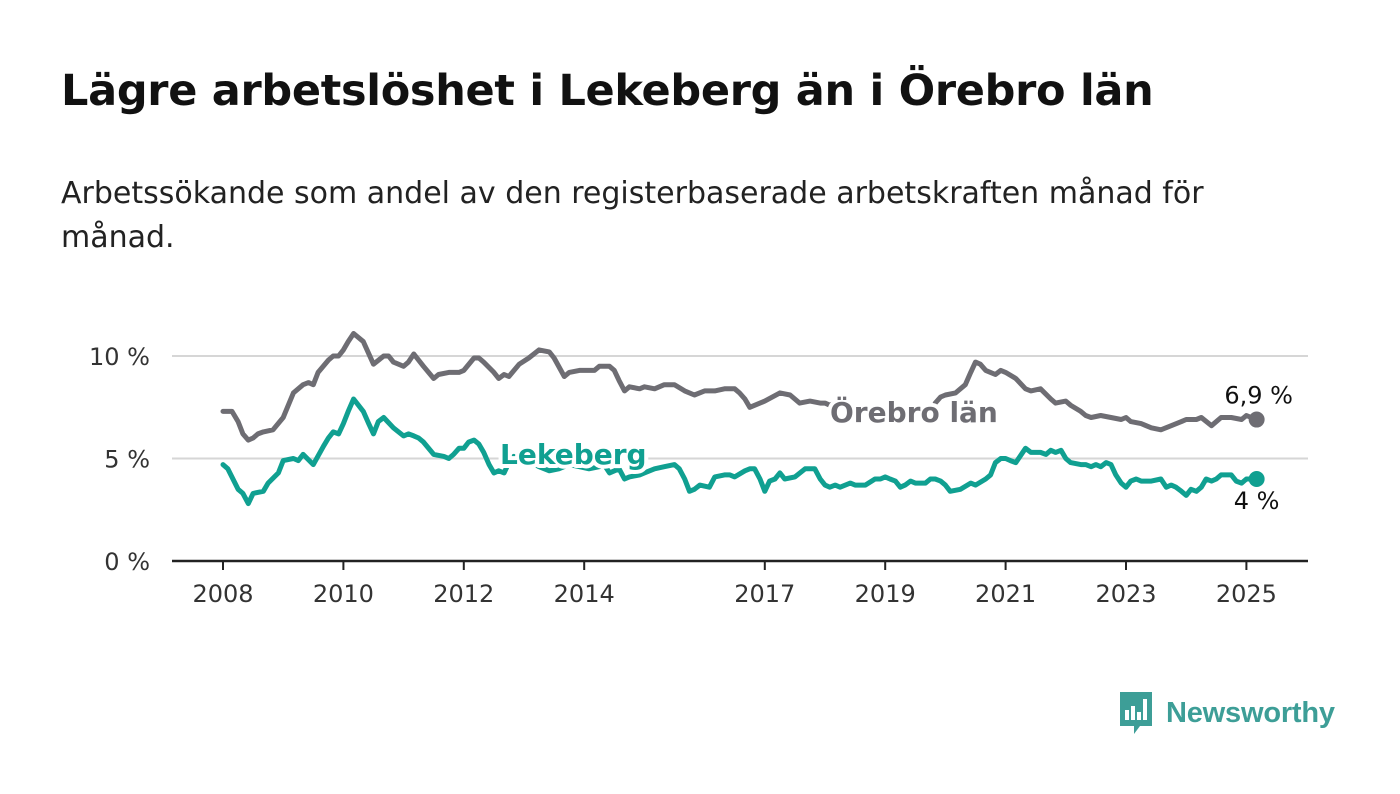  Describe the element at coordinates (1250, 712) in the screenshot. I see `brand-name: Newsworthy` at that location.